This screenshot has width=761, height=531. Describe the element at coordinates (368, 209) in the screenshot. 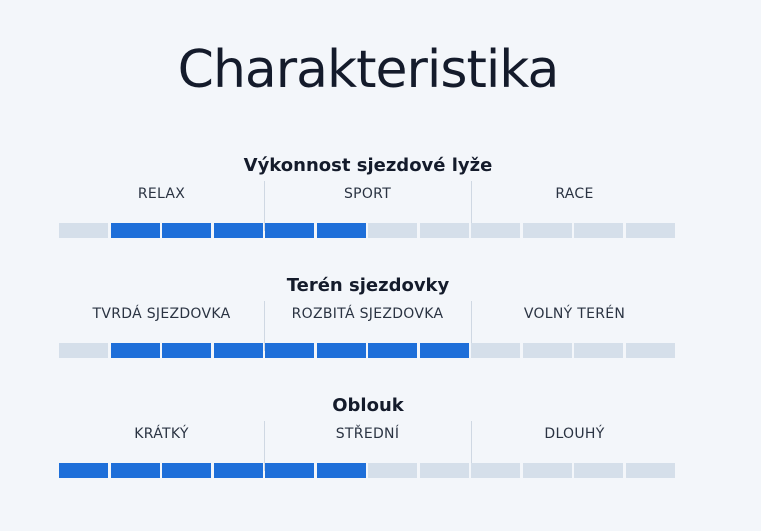

I see `scale-labels: RELAX SPORT RACE` at that location.